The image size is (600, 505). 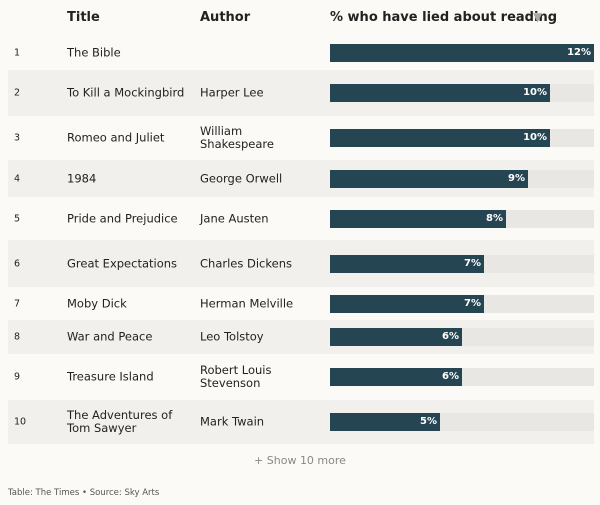 I want to click on table-row: 6 Great Expectations Charles Dickens 7%, so click(x=301, y=263).